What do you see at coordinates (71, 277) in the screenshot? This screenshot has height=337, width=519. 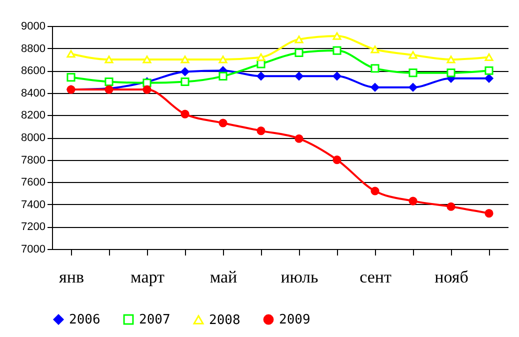 I see `x-tick-label: янв` at bounding box center [71, 277].